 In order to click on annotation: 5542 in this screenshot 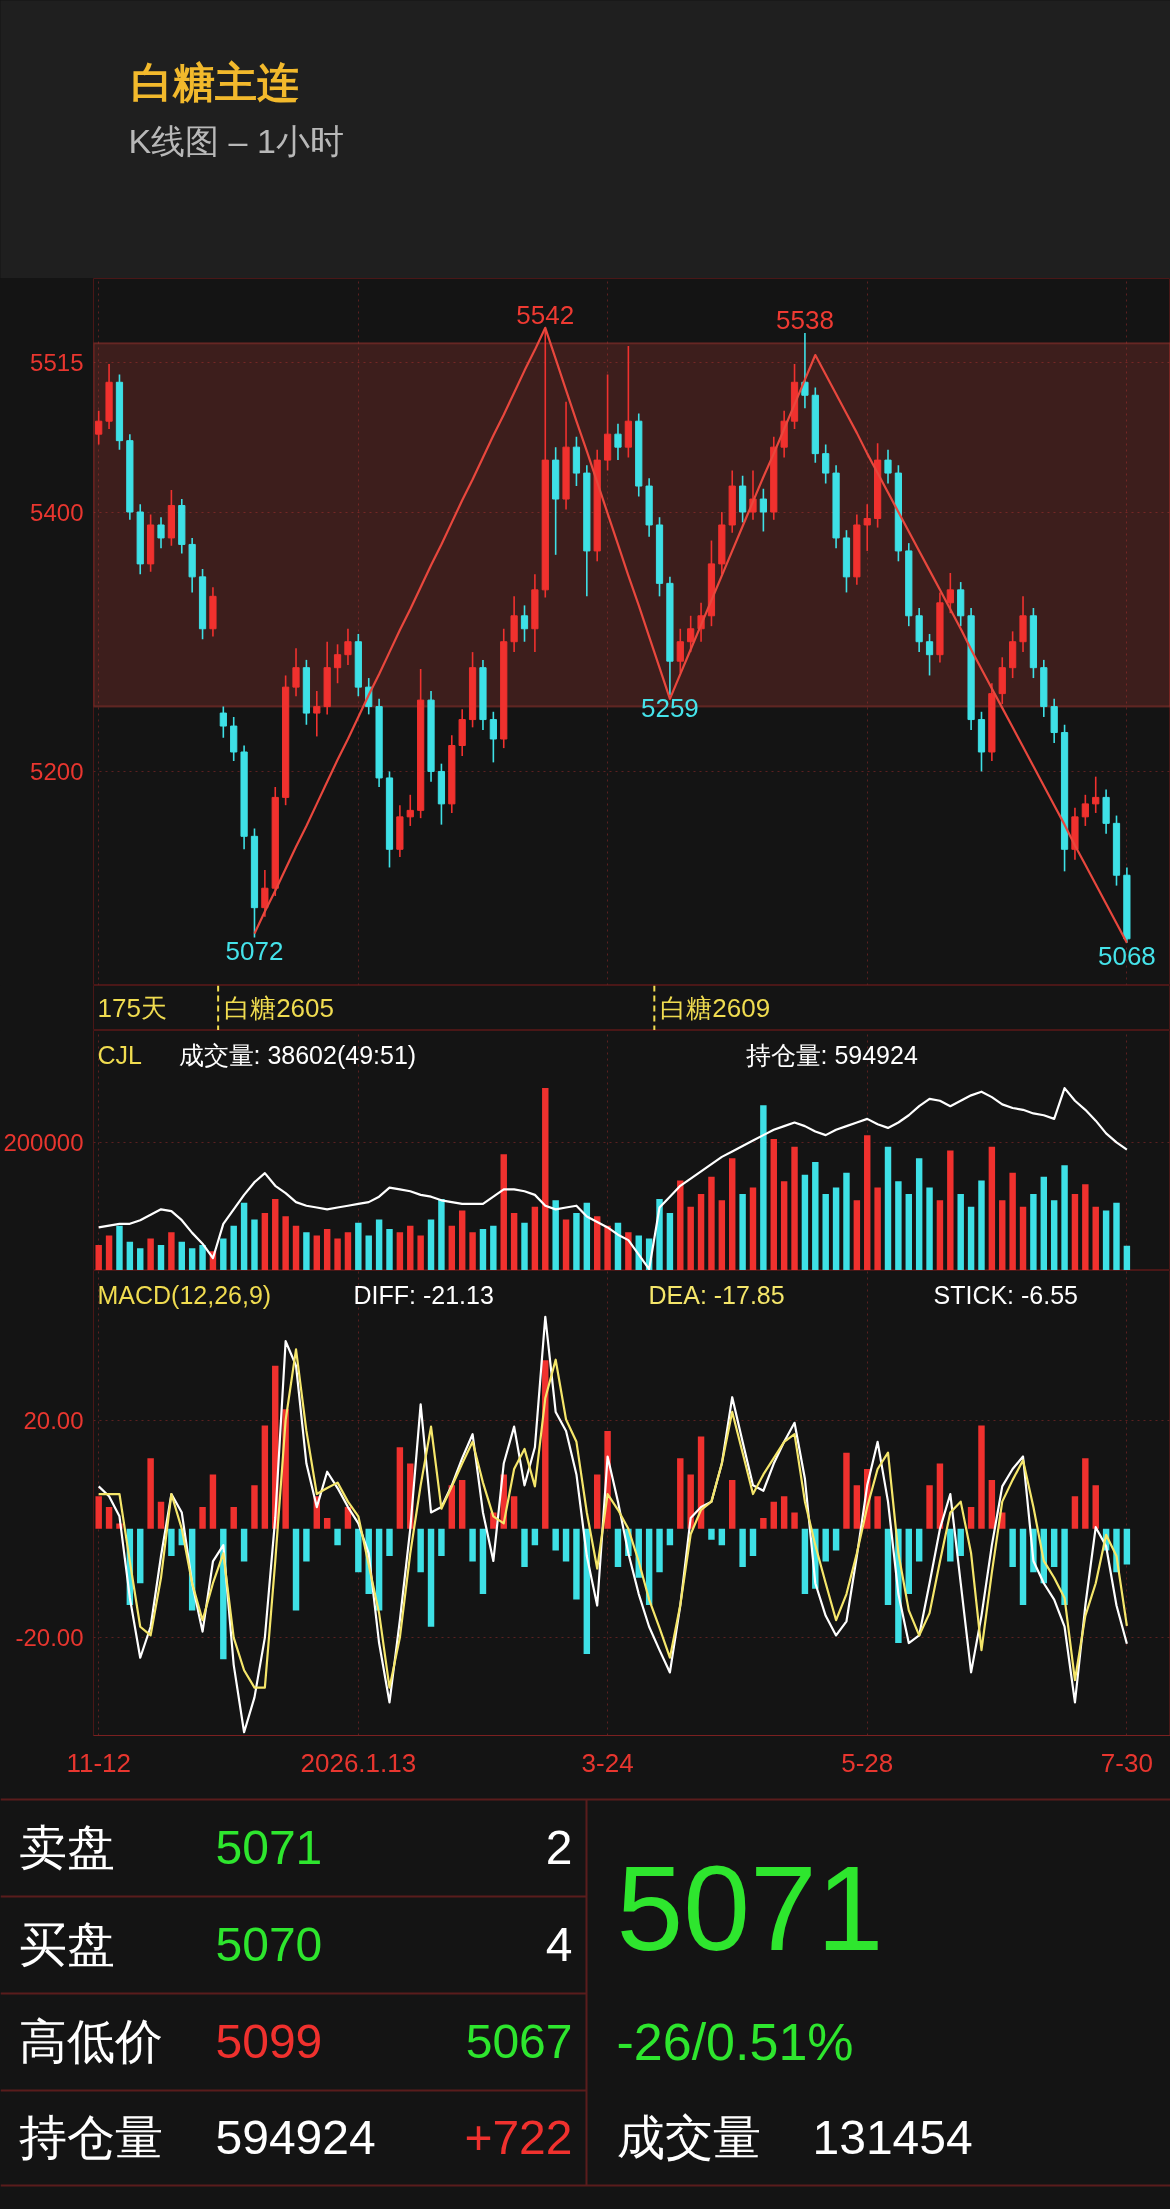, I will do `click(545, 314)`.